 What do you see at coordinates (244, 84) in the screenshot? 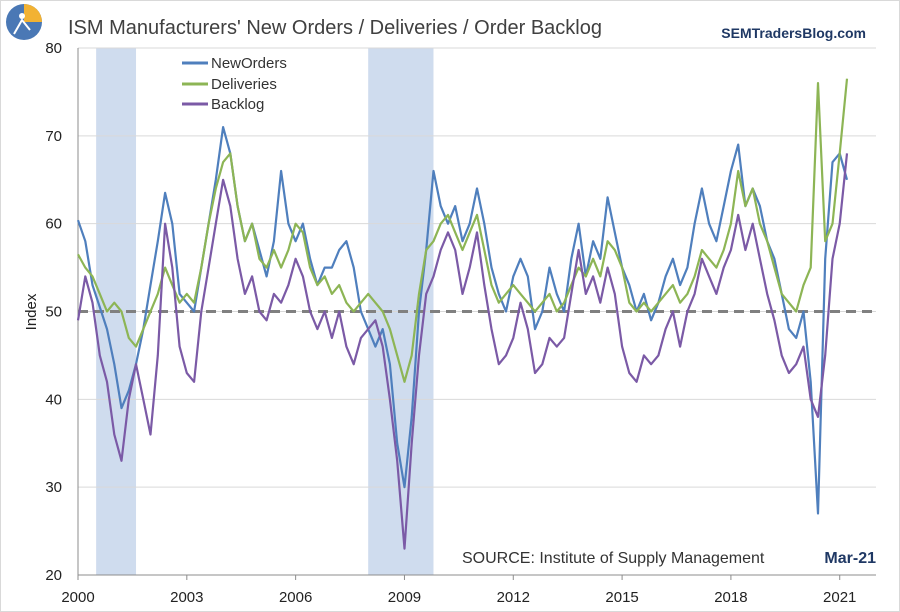
I see `legend-label-deliveries: Deliveries` at bounding box center [244, 84].